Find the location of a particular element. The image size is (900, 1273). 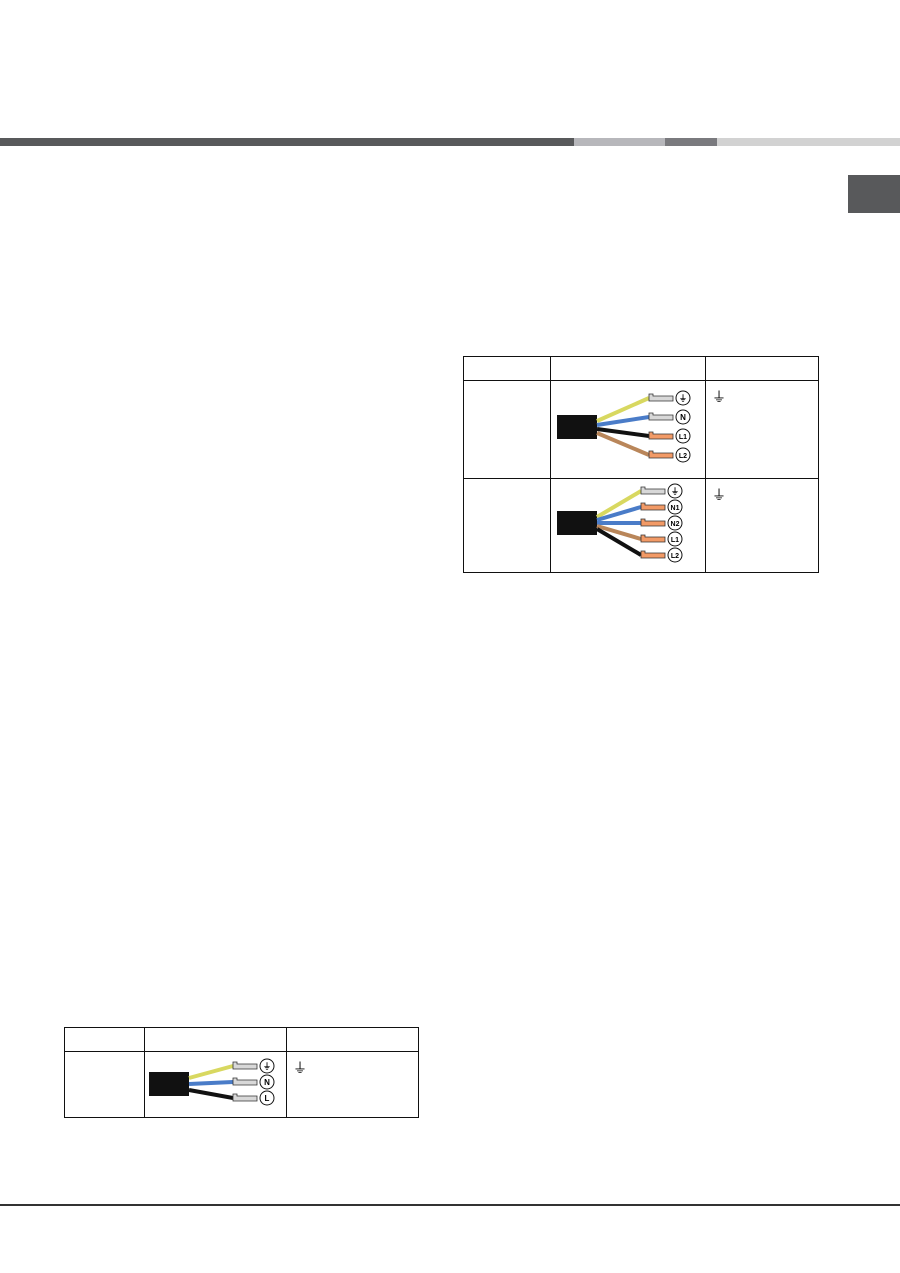

connection-table-single-phase: ⏚ N L ⏚ is located at coordinates (241, 1072).